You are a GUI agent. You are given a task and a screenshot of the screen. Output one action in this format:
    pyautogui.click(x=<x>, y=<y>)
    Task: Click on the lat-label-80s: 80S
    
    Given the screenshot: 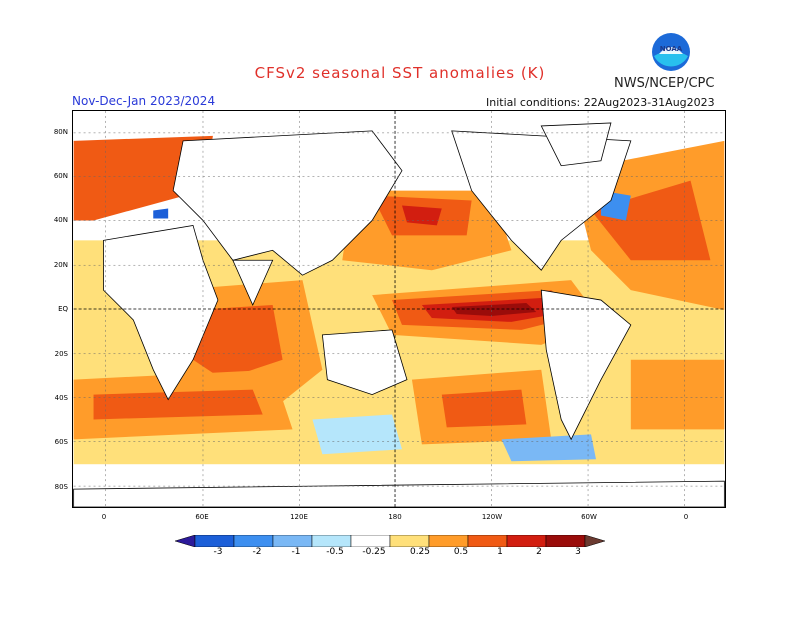 What is the action you would take?
    pyautogui.click(x=61, y=487)
    